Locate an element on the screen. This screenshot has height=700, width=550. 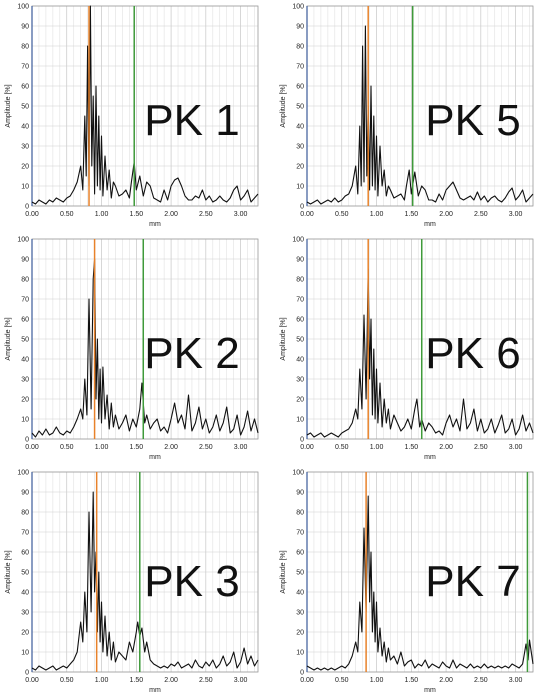
panel-label: PK 2 is located at coordinates (191, 353).